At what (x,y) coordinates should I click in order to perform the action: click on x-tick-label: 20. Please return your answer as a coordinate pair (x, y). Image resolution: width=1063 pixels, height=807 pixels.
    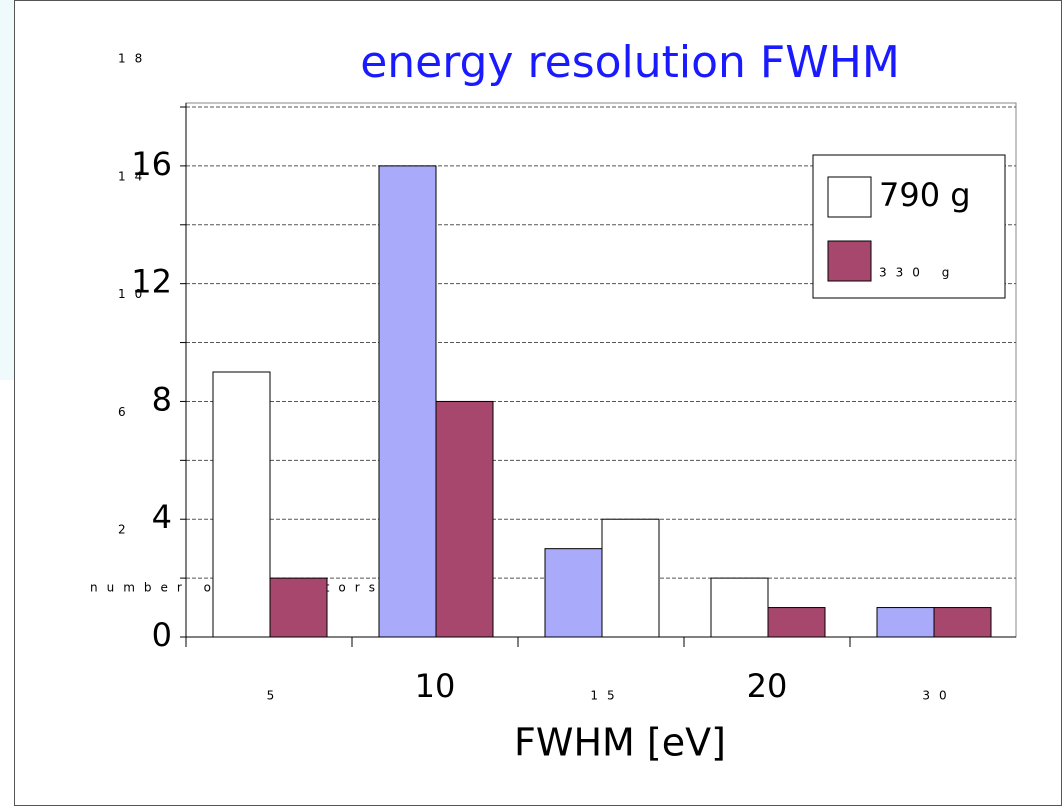
    Looking at the image, I should click on (767, 686).